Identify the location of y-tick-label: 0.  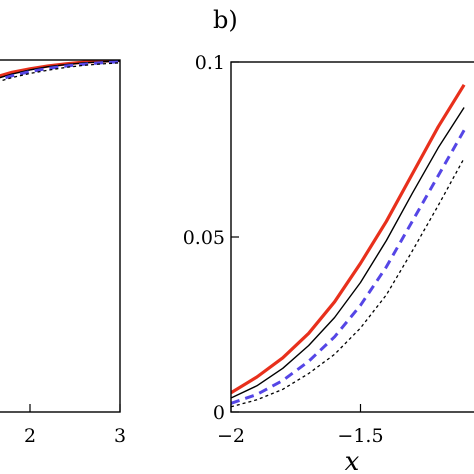
(219, 413).